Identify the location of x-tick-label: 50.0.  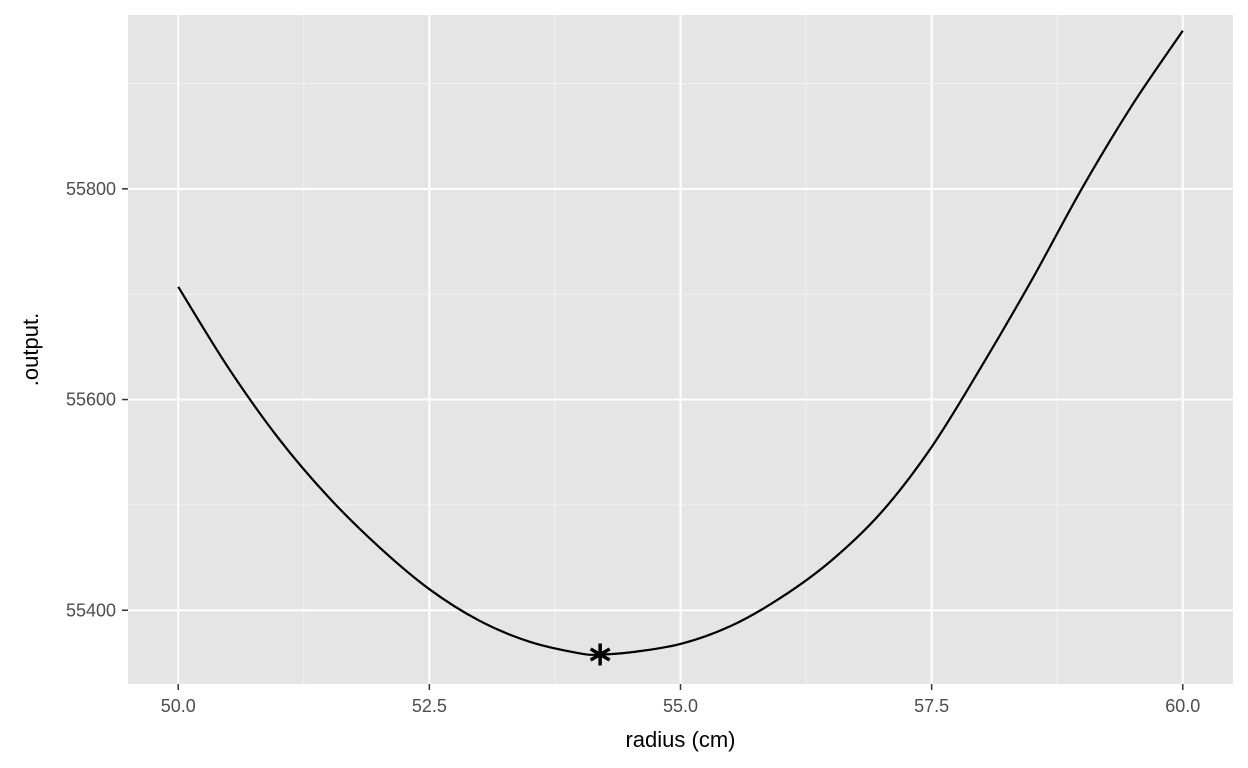
(178, 706).